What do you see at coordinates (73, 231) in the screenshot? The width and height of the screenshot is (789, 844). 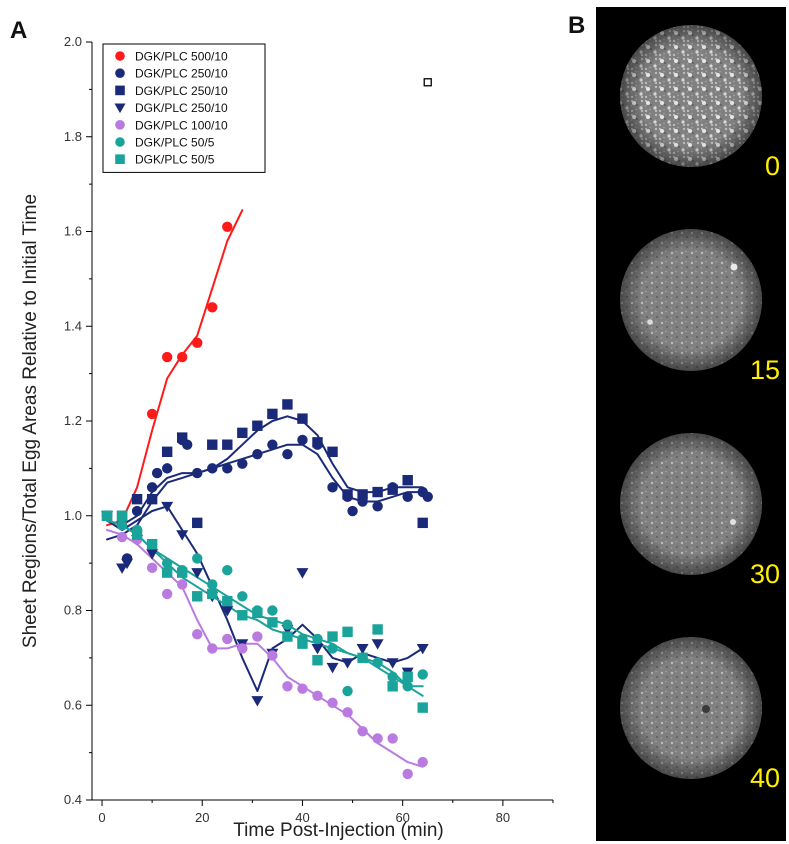 I see `y-tick-label: 1.6` at bounding box center [73, 231].